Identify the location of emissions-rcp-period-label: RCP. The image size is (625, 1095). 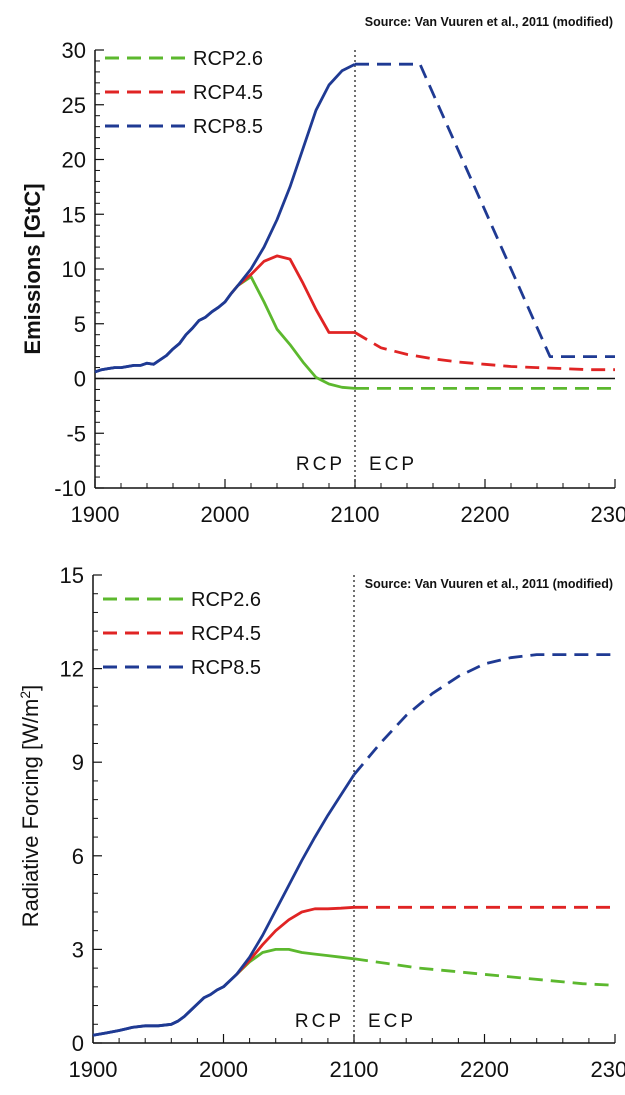
(320, 464).